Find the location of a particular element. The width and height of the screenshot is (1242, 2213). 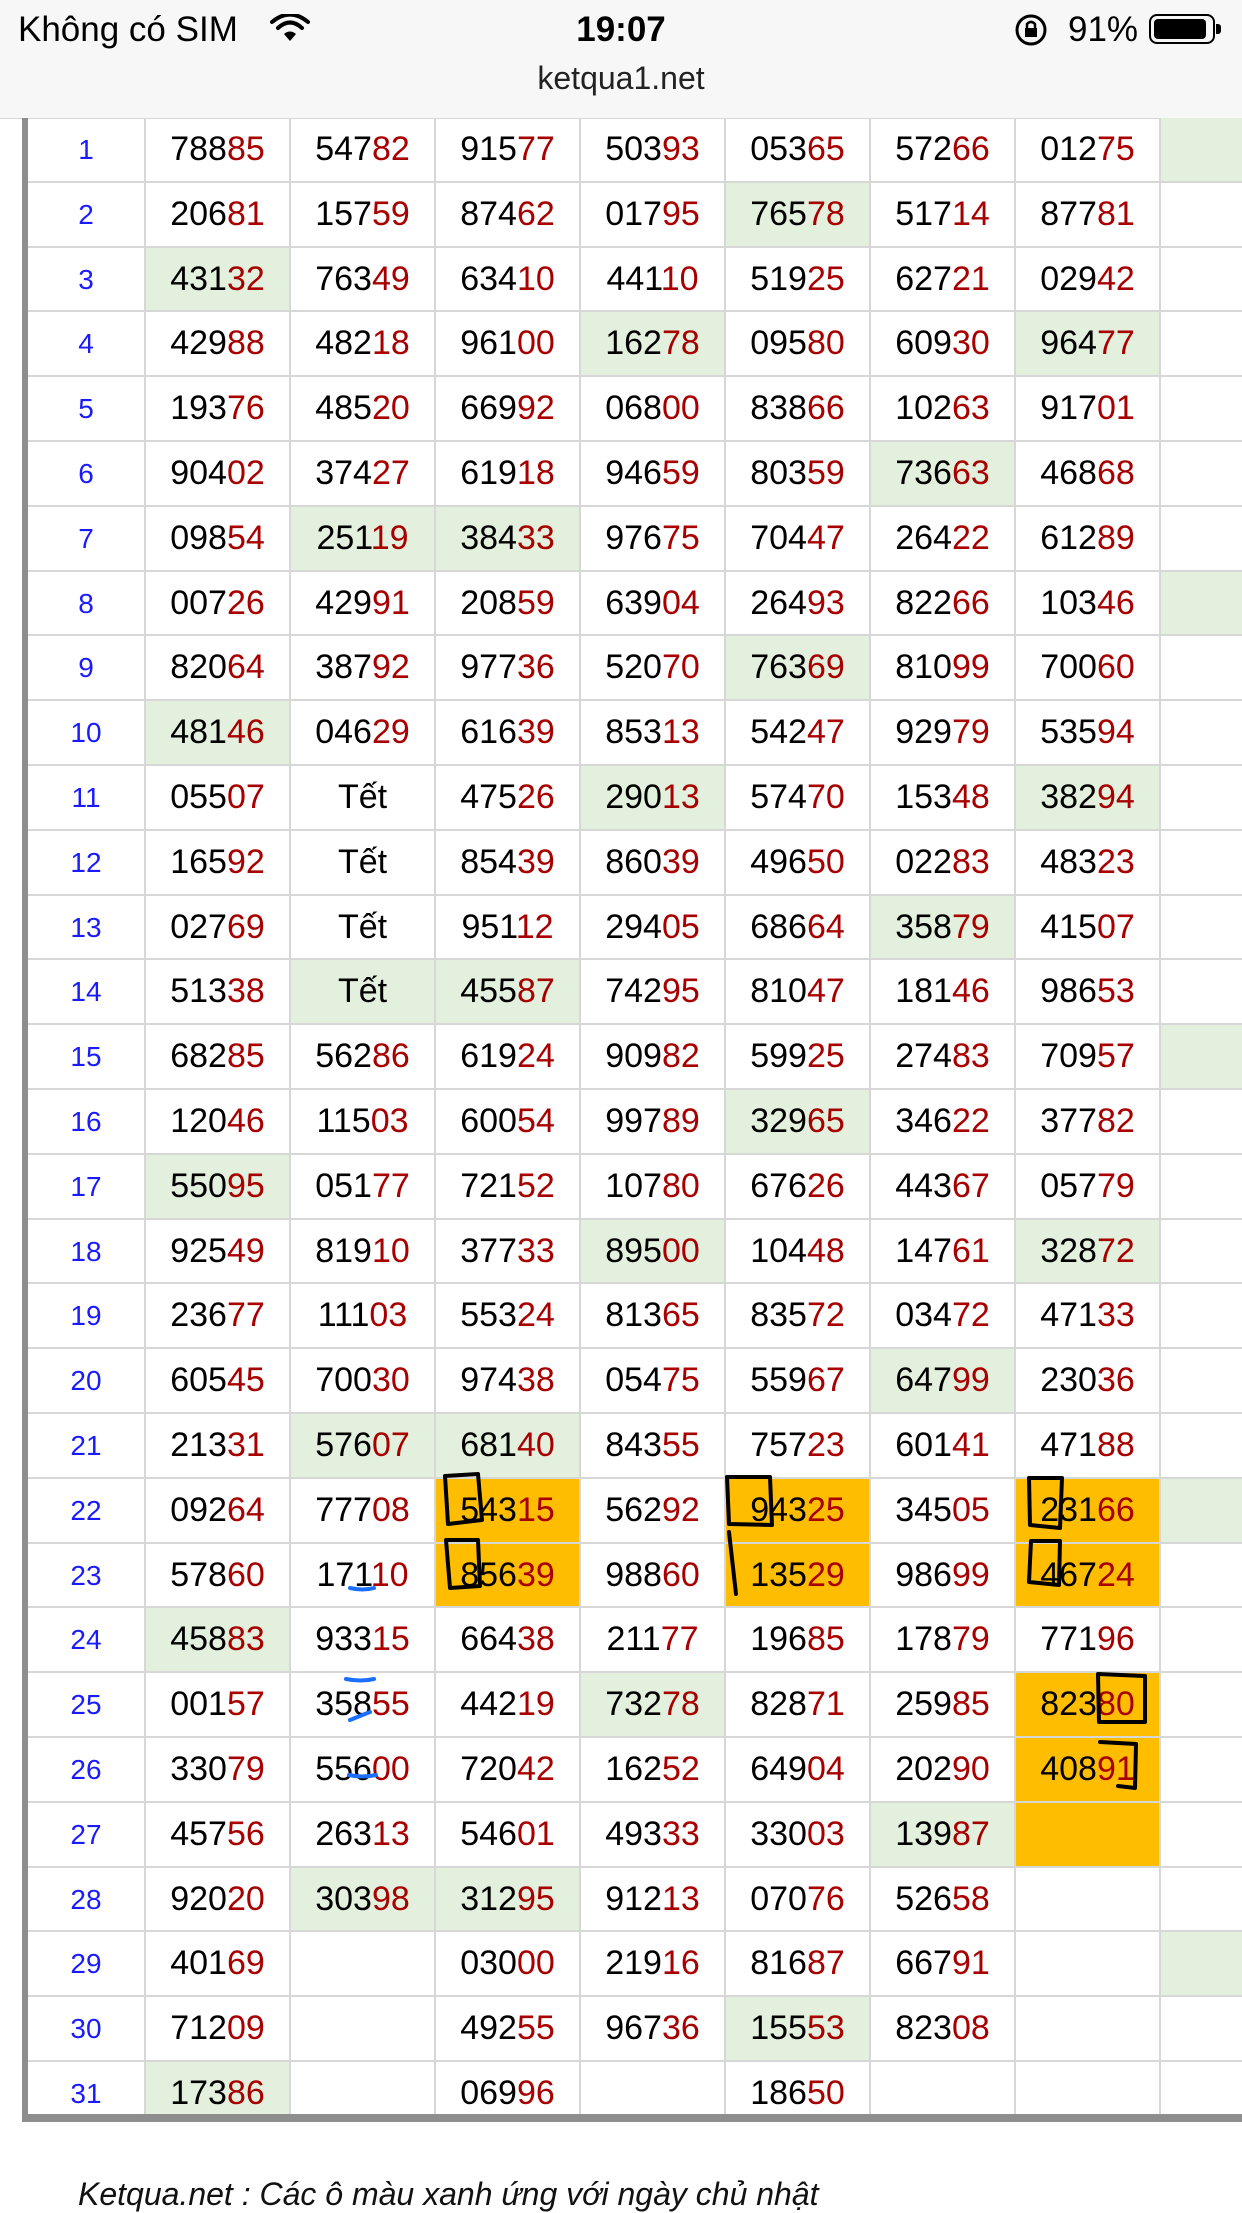

table-row: 16 12046 11503 60054 99789 32965 34622 37782 is located at coordinates (635, 1120).